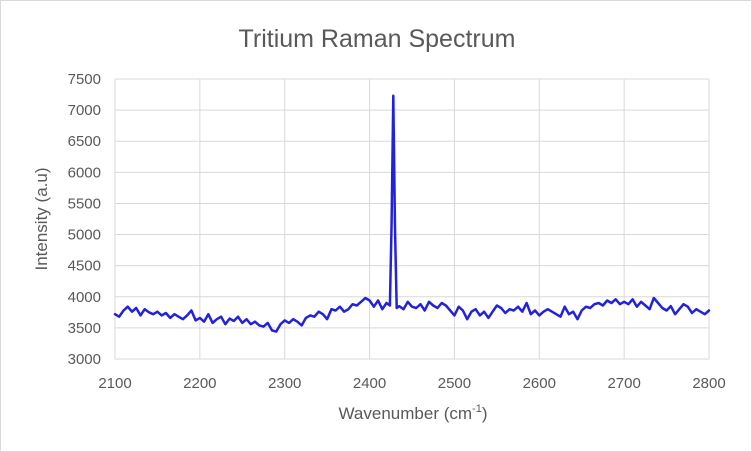 The width and height of the screenshot is (752, 452). Describe the element at coordinates (84, 172) in the screenshot. I see `y-tick-label: 6000` at that location.